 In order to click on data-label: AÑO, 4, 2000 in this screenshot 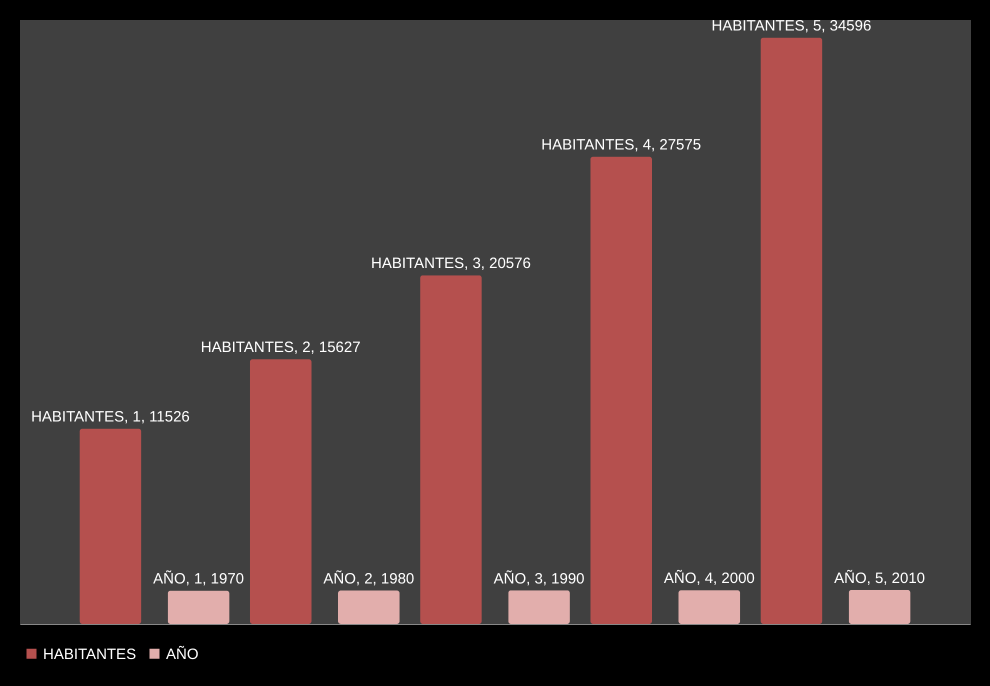, I will do `click(709, 578)`.